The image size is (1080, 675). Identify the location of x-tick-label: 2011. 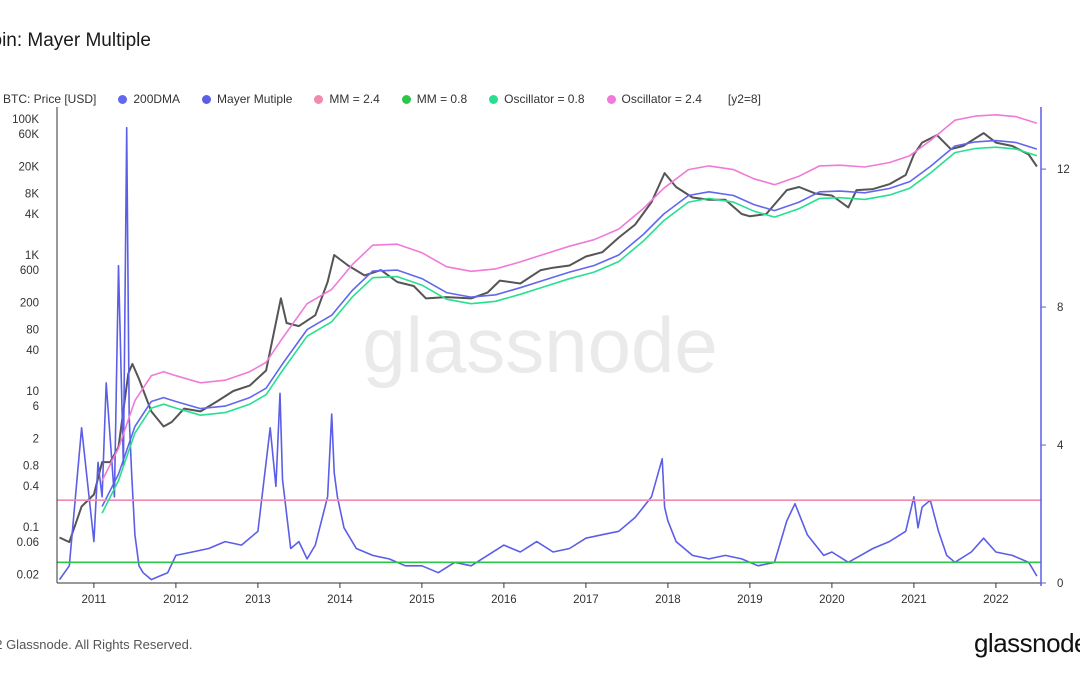
(94, 600).